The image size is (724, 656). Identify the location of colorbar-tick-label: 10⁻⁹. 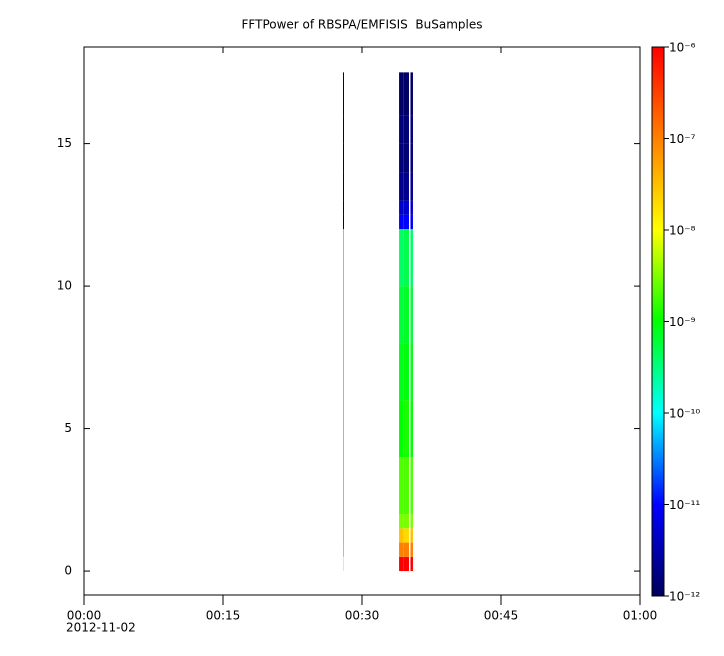
(682, 322).